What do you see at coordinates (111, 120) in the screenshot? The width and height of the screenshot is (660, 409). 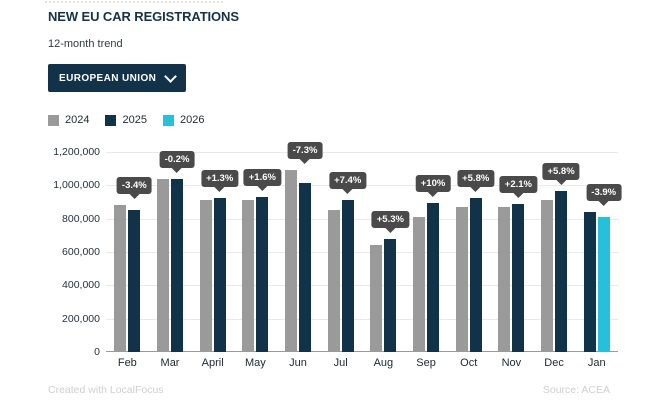 I see `legend-swatch-2025` at bounding box center [111, 120].